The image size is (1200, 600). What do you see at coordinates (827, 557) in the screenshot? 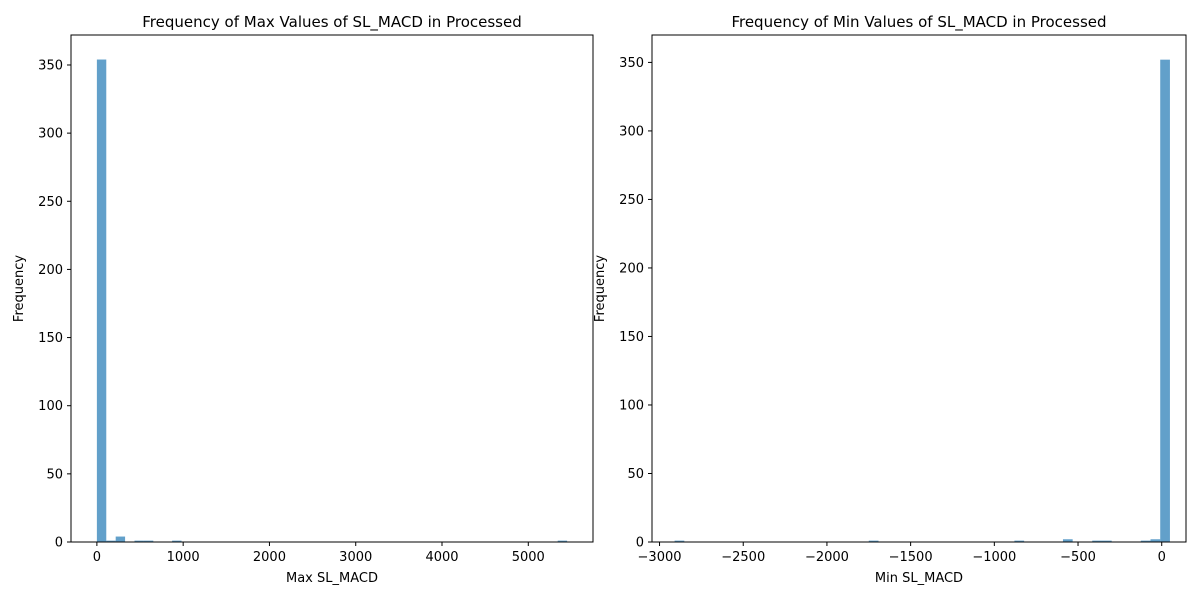
I see `min-x-tick-label: −2000` at bounding box center [827, 557].